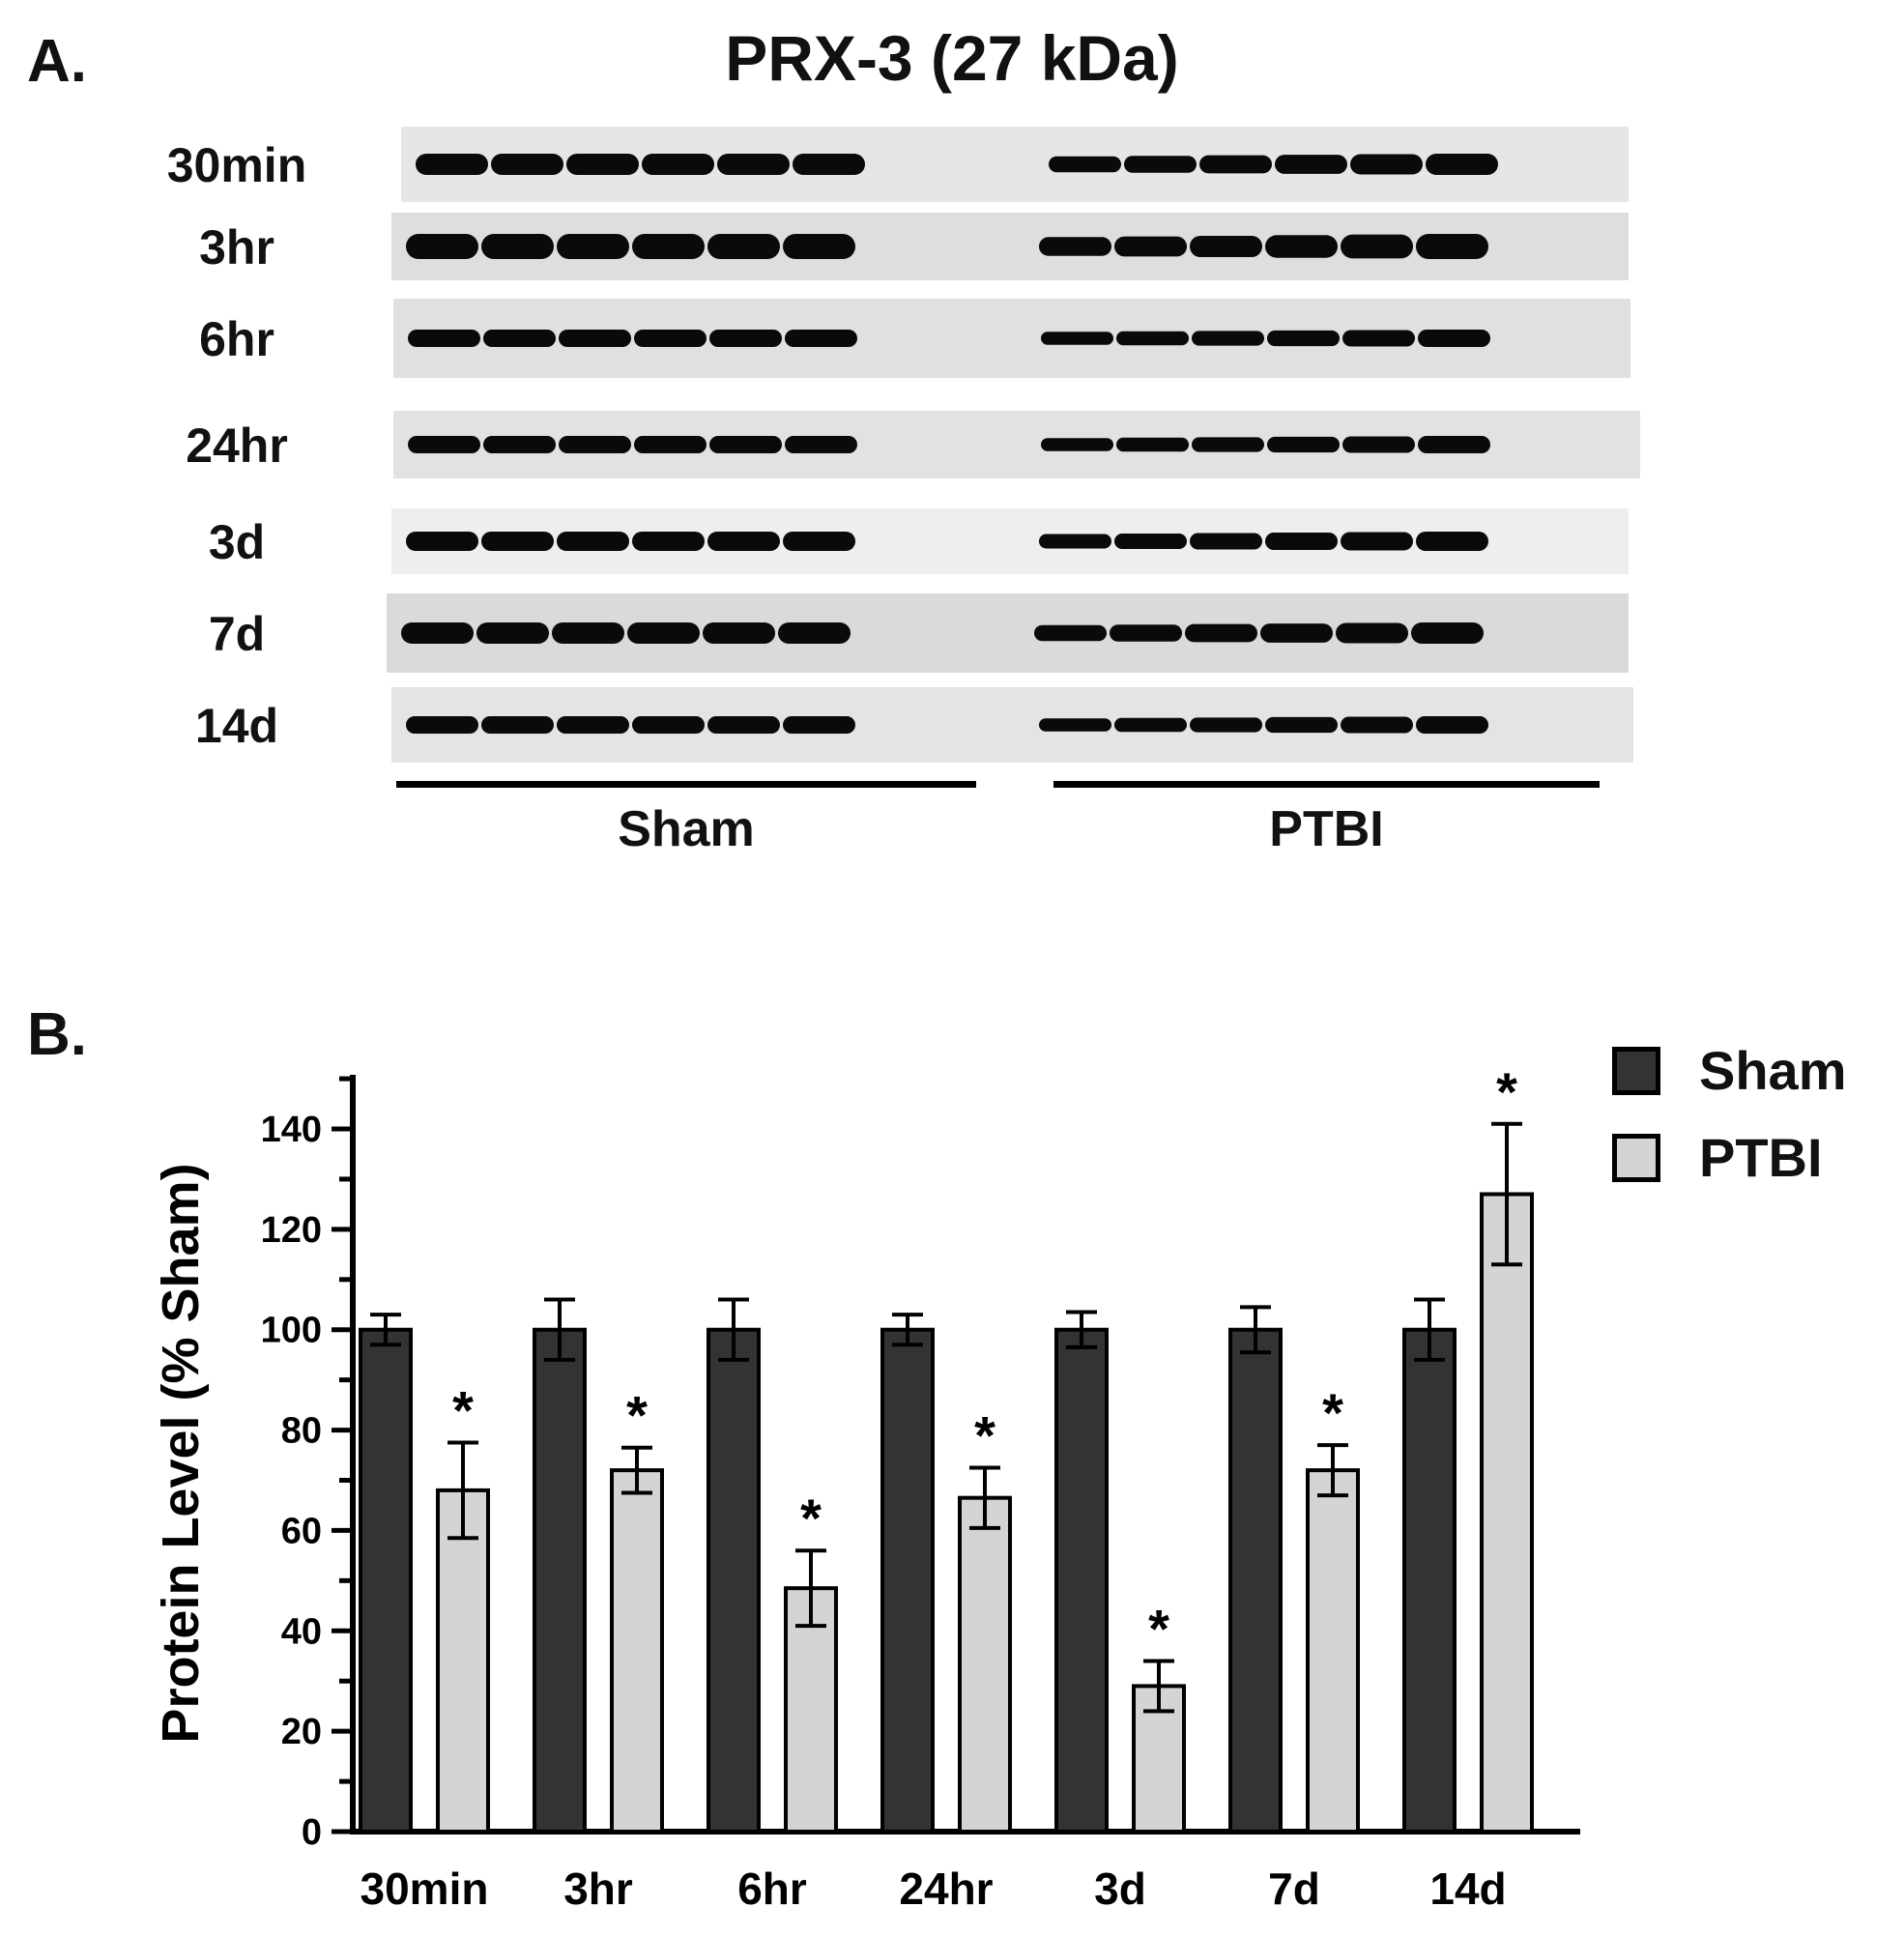  Describe the element at coordinates (1333, 1651) in the screenshot. I see `bar-ptbi-7d` at that location.